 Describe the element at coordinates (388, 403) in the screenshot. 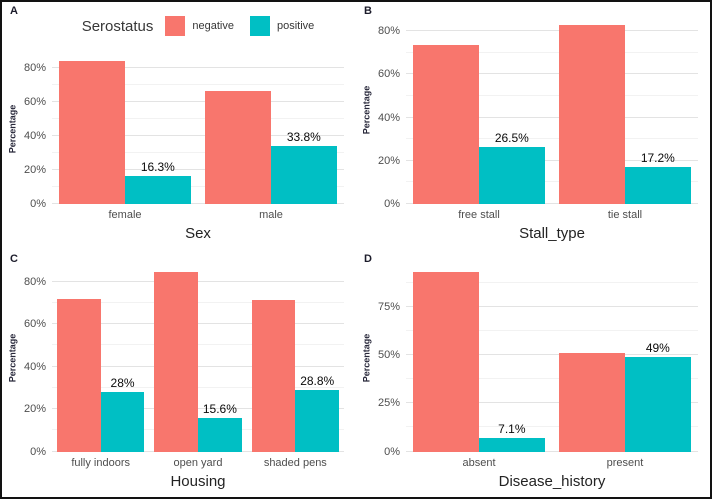

I see `y-tick-label: 25%` at that location.